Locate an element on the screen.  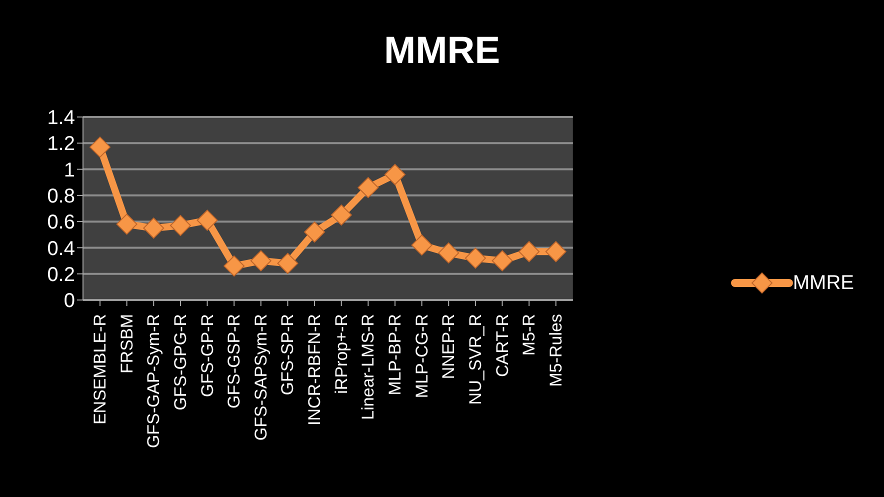
x-tick-label: GFS-GPG-R is located at coordinates (180, 362).